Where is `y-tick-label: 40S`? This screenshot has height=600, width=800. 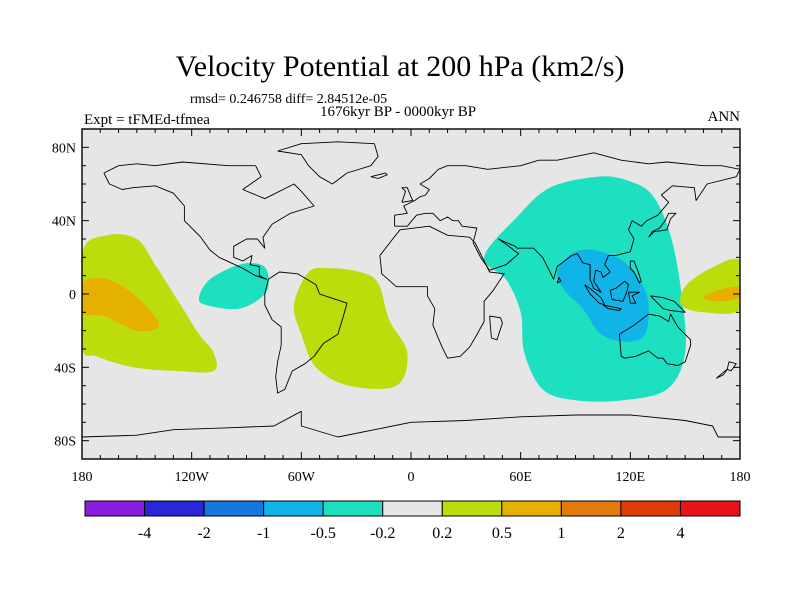
y-tick-label: 40S is located at coordinates (65, 368).